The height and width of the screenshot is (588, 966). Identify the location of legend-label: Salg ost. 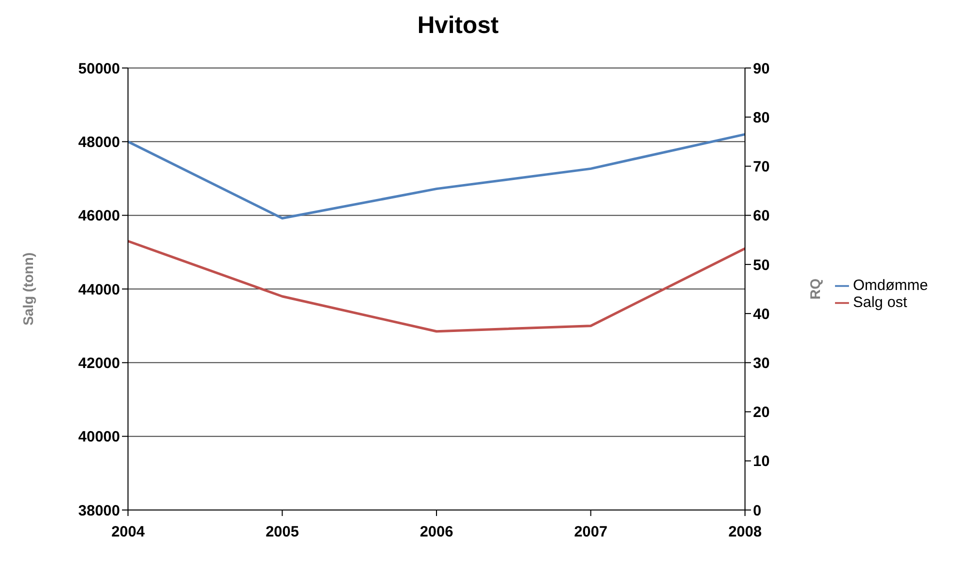
(880, 302).